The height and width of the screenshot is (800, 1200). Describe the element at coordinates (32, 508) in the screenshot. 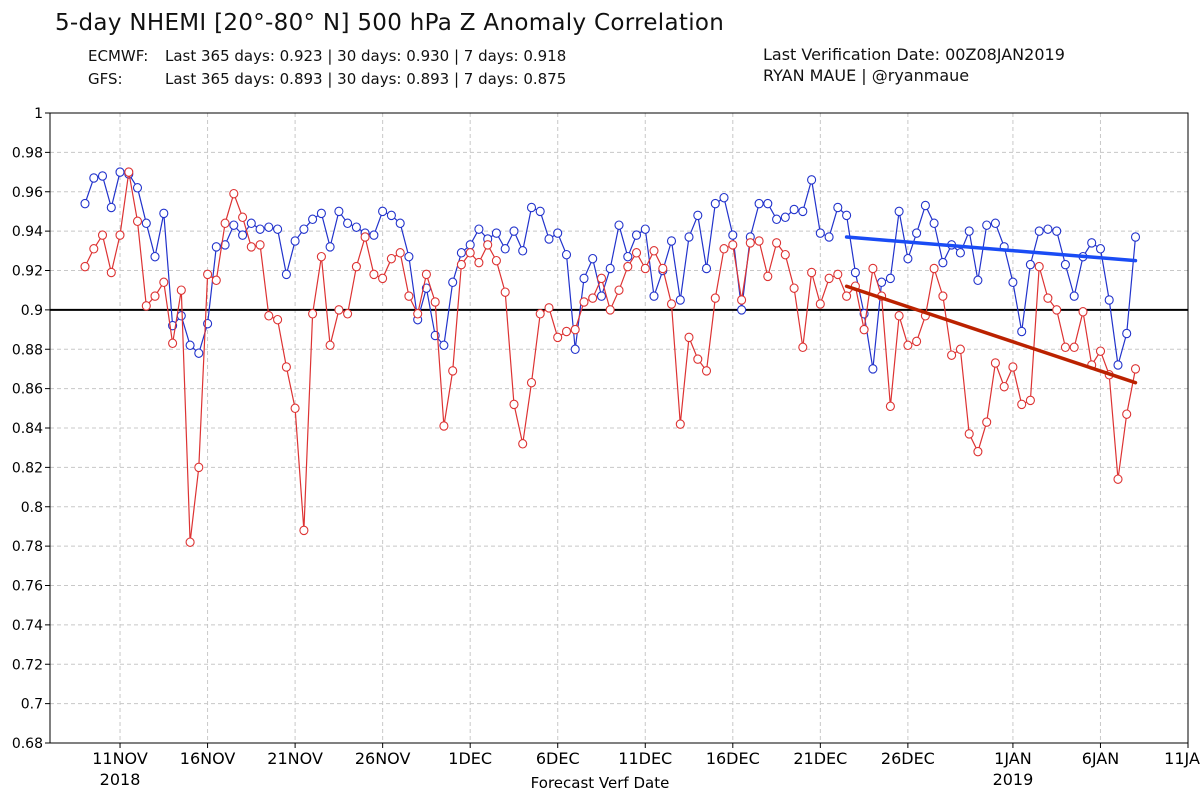

I see `y-tick-label: 0.8` at that location.